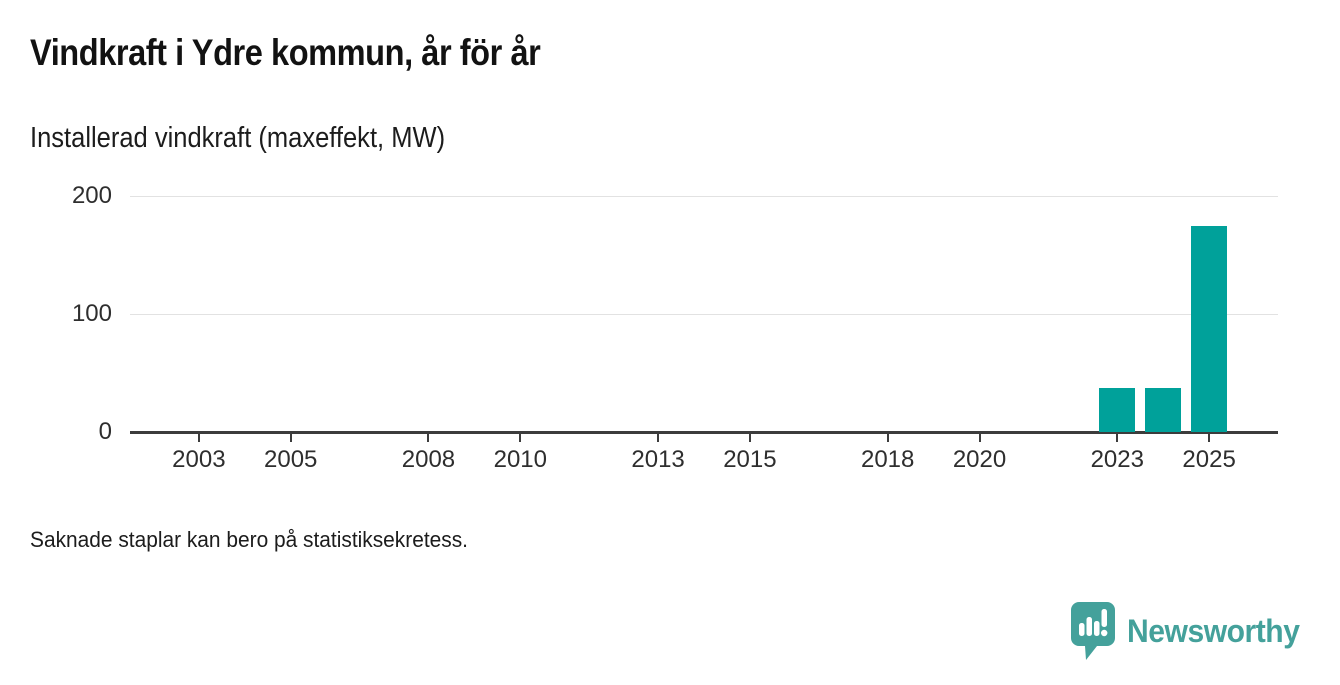 The height and width of the screenshot is (685, 1340). Describe the element at coordinates (1117, 437) in the screenshot. I see `x-tick-2023` at that location.